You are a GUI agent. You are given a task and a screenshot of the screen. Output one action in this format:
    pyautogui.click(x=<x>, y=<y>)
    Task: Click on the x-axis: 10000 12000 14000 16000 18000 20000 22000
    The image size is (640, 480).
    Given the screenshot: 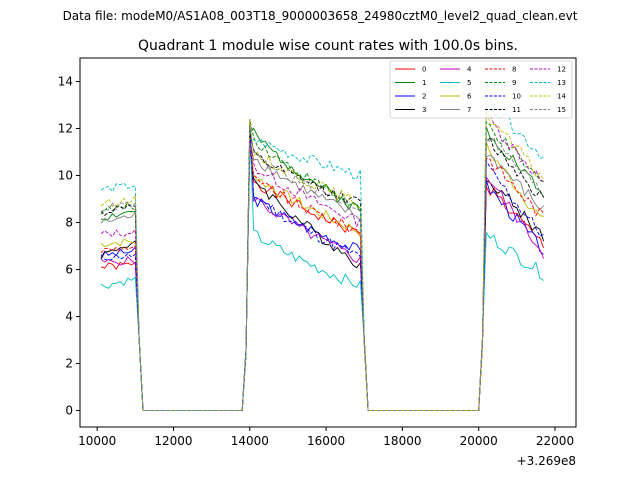 What is the action you would take?
    pyautogui.click(x=326, y=437)
    